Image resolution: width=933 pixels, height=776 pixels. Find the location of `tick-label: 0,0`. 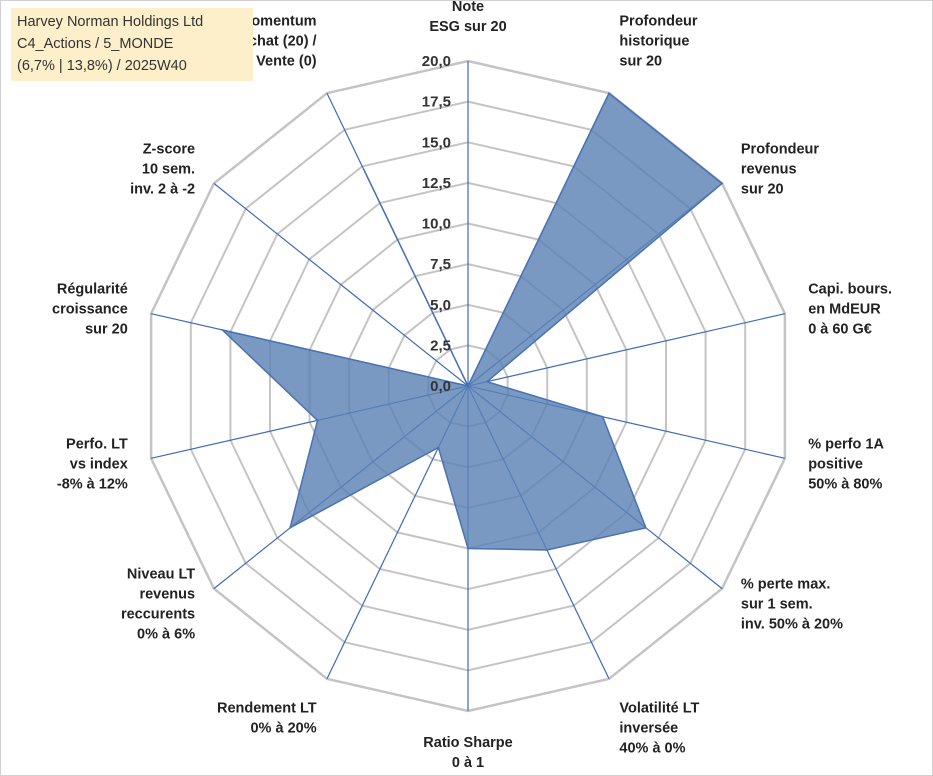

tick-label: 0,0 is located at coordinates (440, 386).